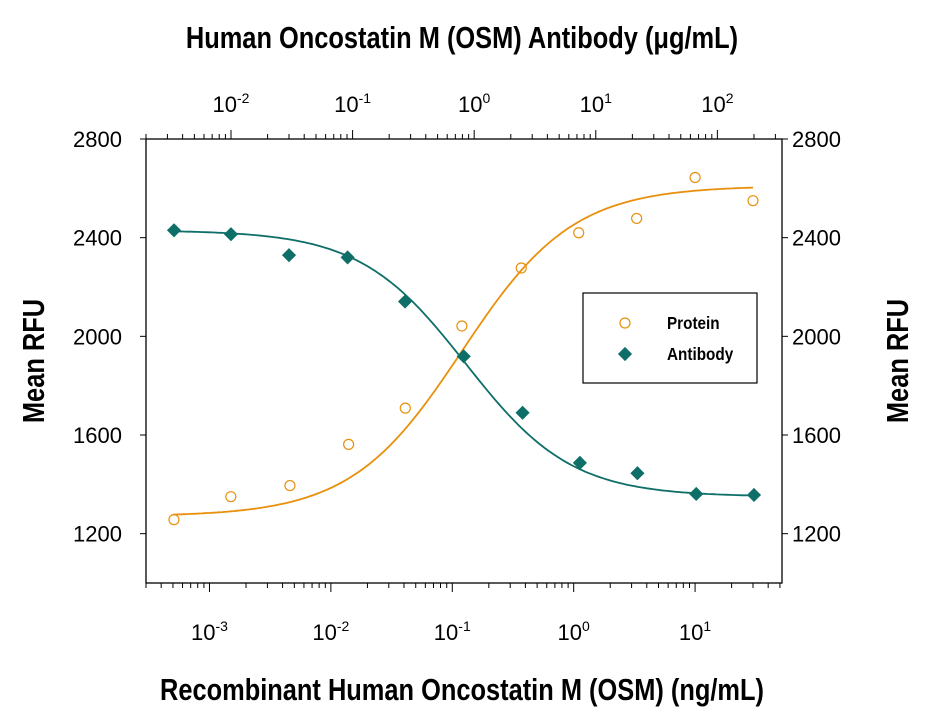 The width and height of the screenshot is (926, 717). I want to click on xticks_top-tick-label: 10², so click(717, 103).